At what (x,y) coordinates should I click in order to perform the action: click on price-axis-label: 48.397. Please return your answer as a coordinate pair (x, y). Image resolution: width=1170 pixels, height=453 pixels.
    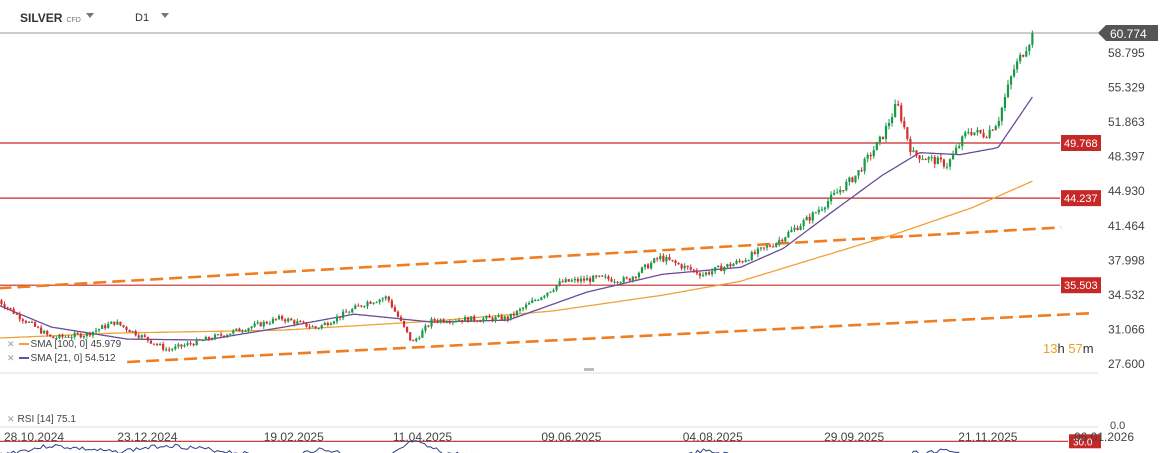
    Looking at the image, I should click on (1126, 157).